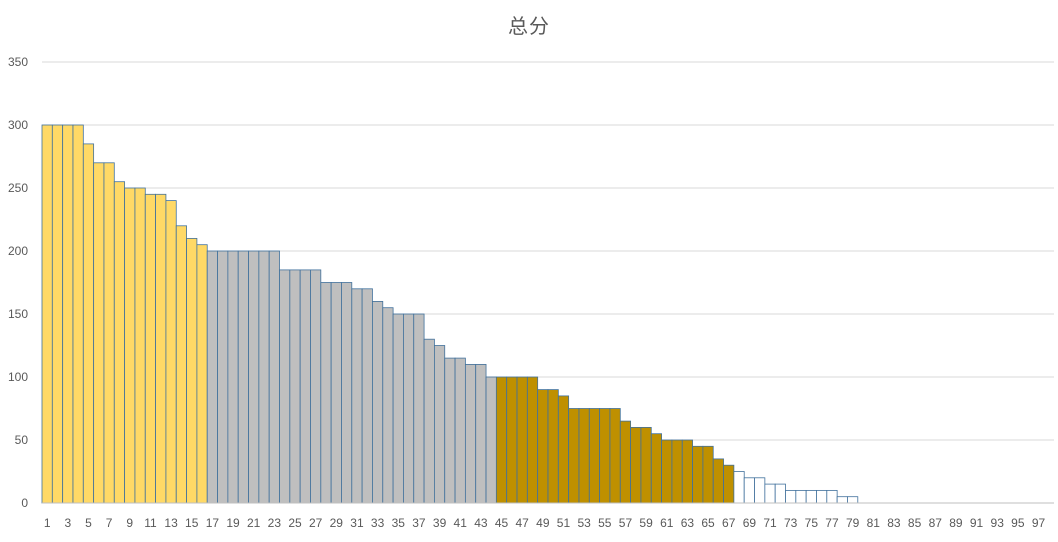 This screenshot has width=1058, height=542. What do you see at coordinates (936, 523) in the screenshot?
I see `x-tick-label: 87` at bounding box center [936, 523].